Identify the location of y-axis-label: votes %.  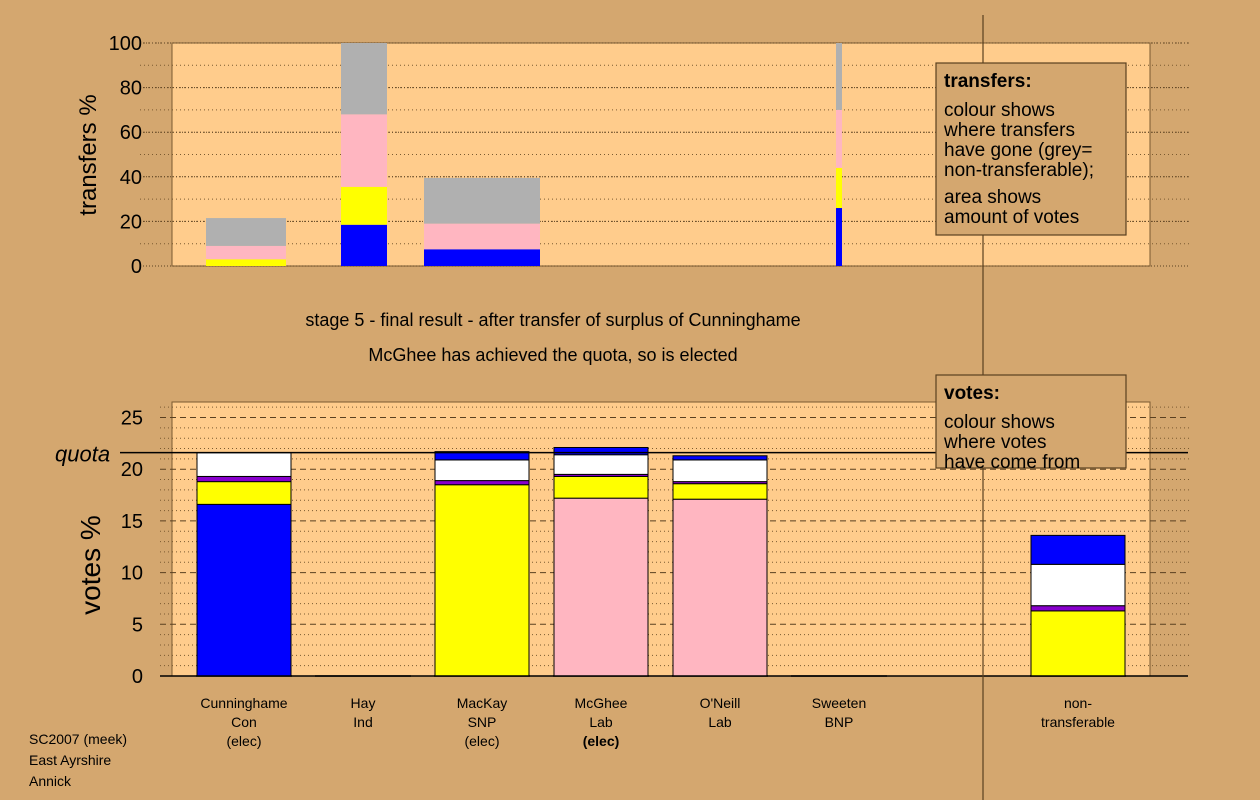
(90, 565).